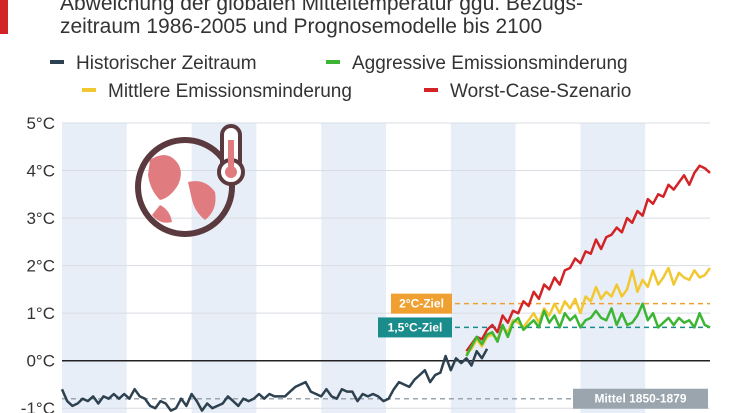  Describe the element at coordinates (230, 91) in the screenshot. I see `legend-label-medium: Mittlere Emissionsminderung` at that location.